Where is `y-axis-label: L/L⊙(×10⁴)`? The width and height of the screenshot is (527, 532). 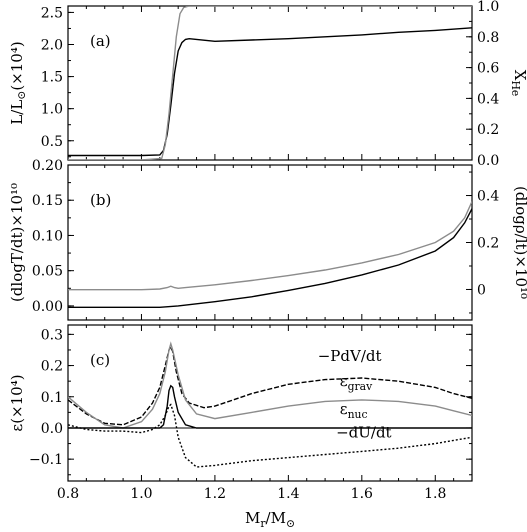 y-axis-label: L/L⊙(×10⁴) is located at coordinates (18, 82).